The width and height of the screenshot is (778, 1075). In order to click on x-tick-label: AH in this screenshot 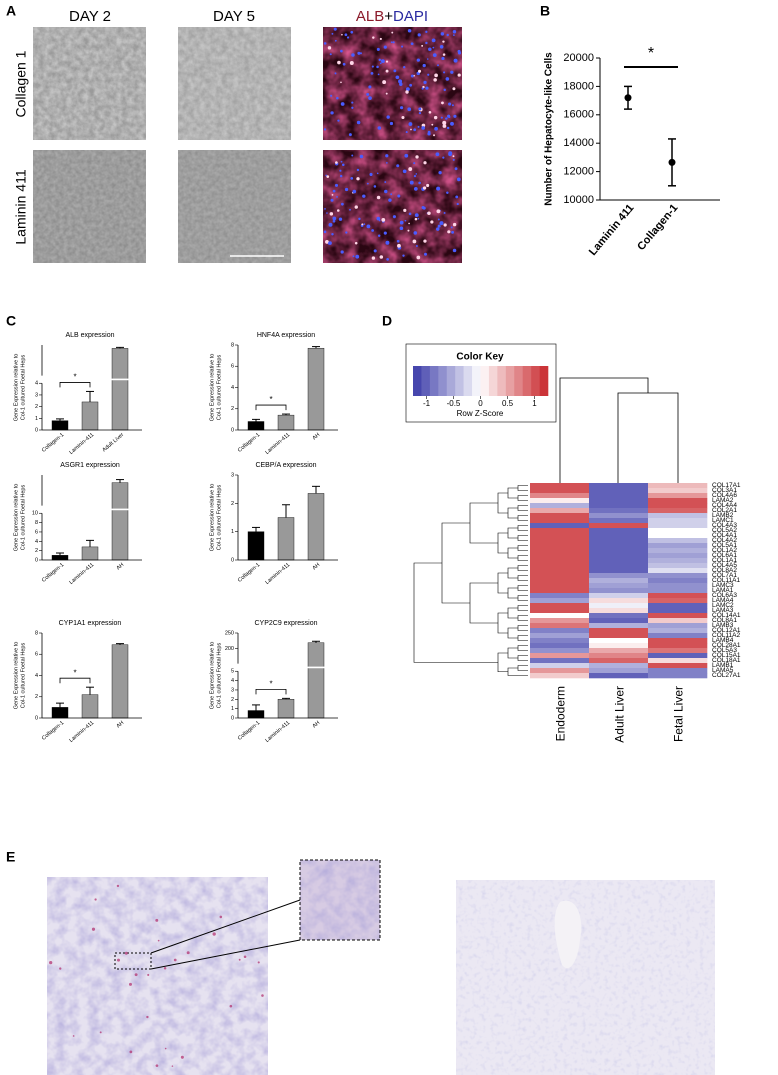, I will do `click(121, 567)`.